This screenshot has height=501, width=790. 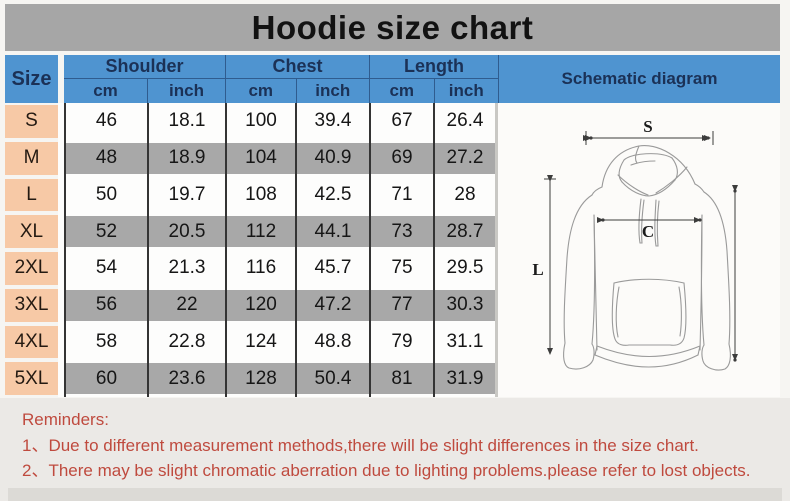 I want to click on cell-chest-cm: 116, so click(x=260, y=268).